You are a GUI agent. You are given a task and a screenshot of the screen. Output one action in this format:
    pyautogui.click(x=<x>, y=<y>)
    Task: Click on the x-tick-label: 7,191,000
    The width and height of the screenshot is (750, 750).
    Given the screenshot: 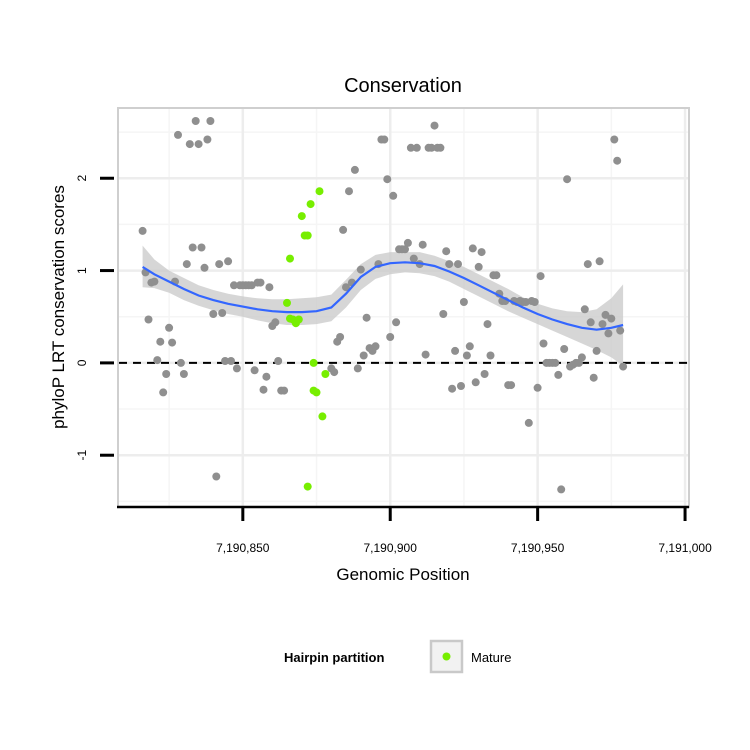 What is the action you would take?
    pyautogui.click(x=685, y=548)
    